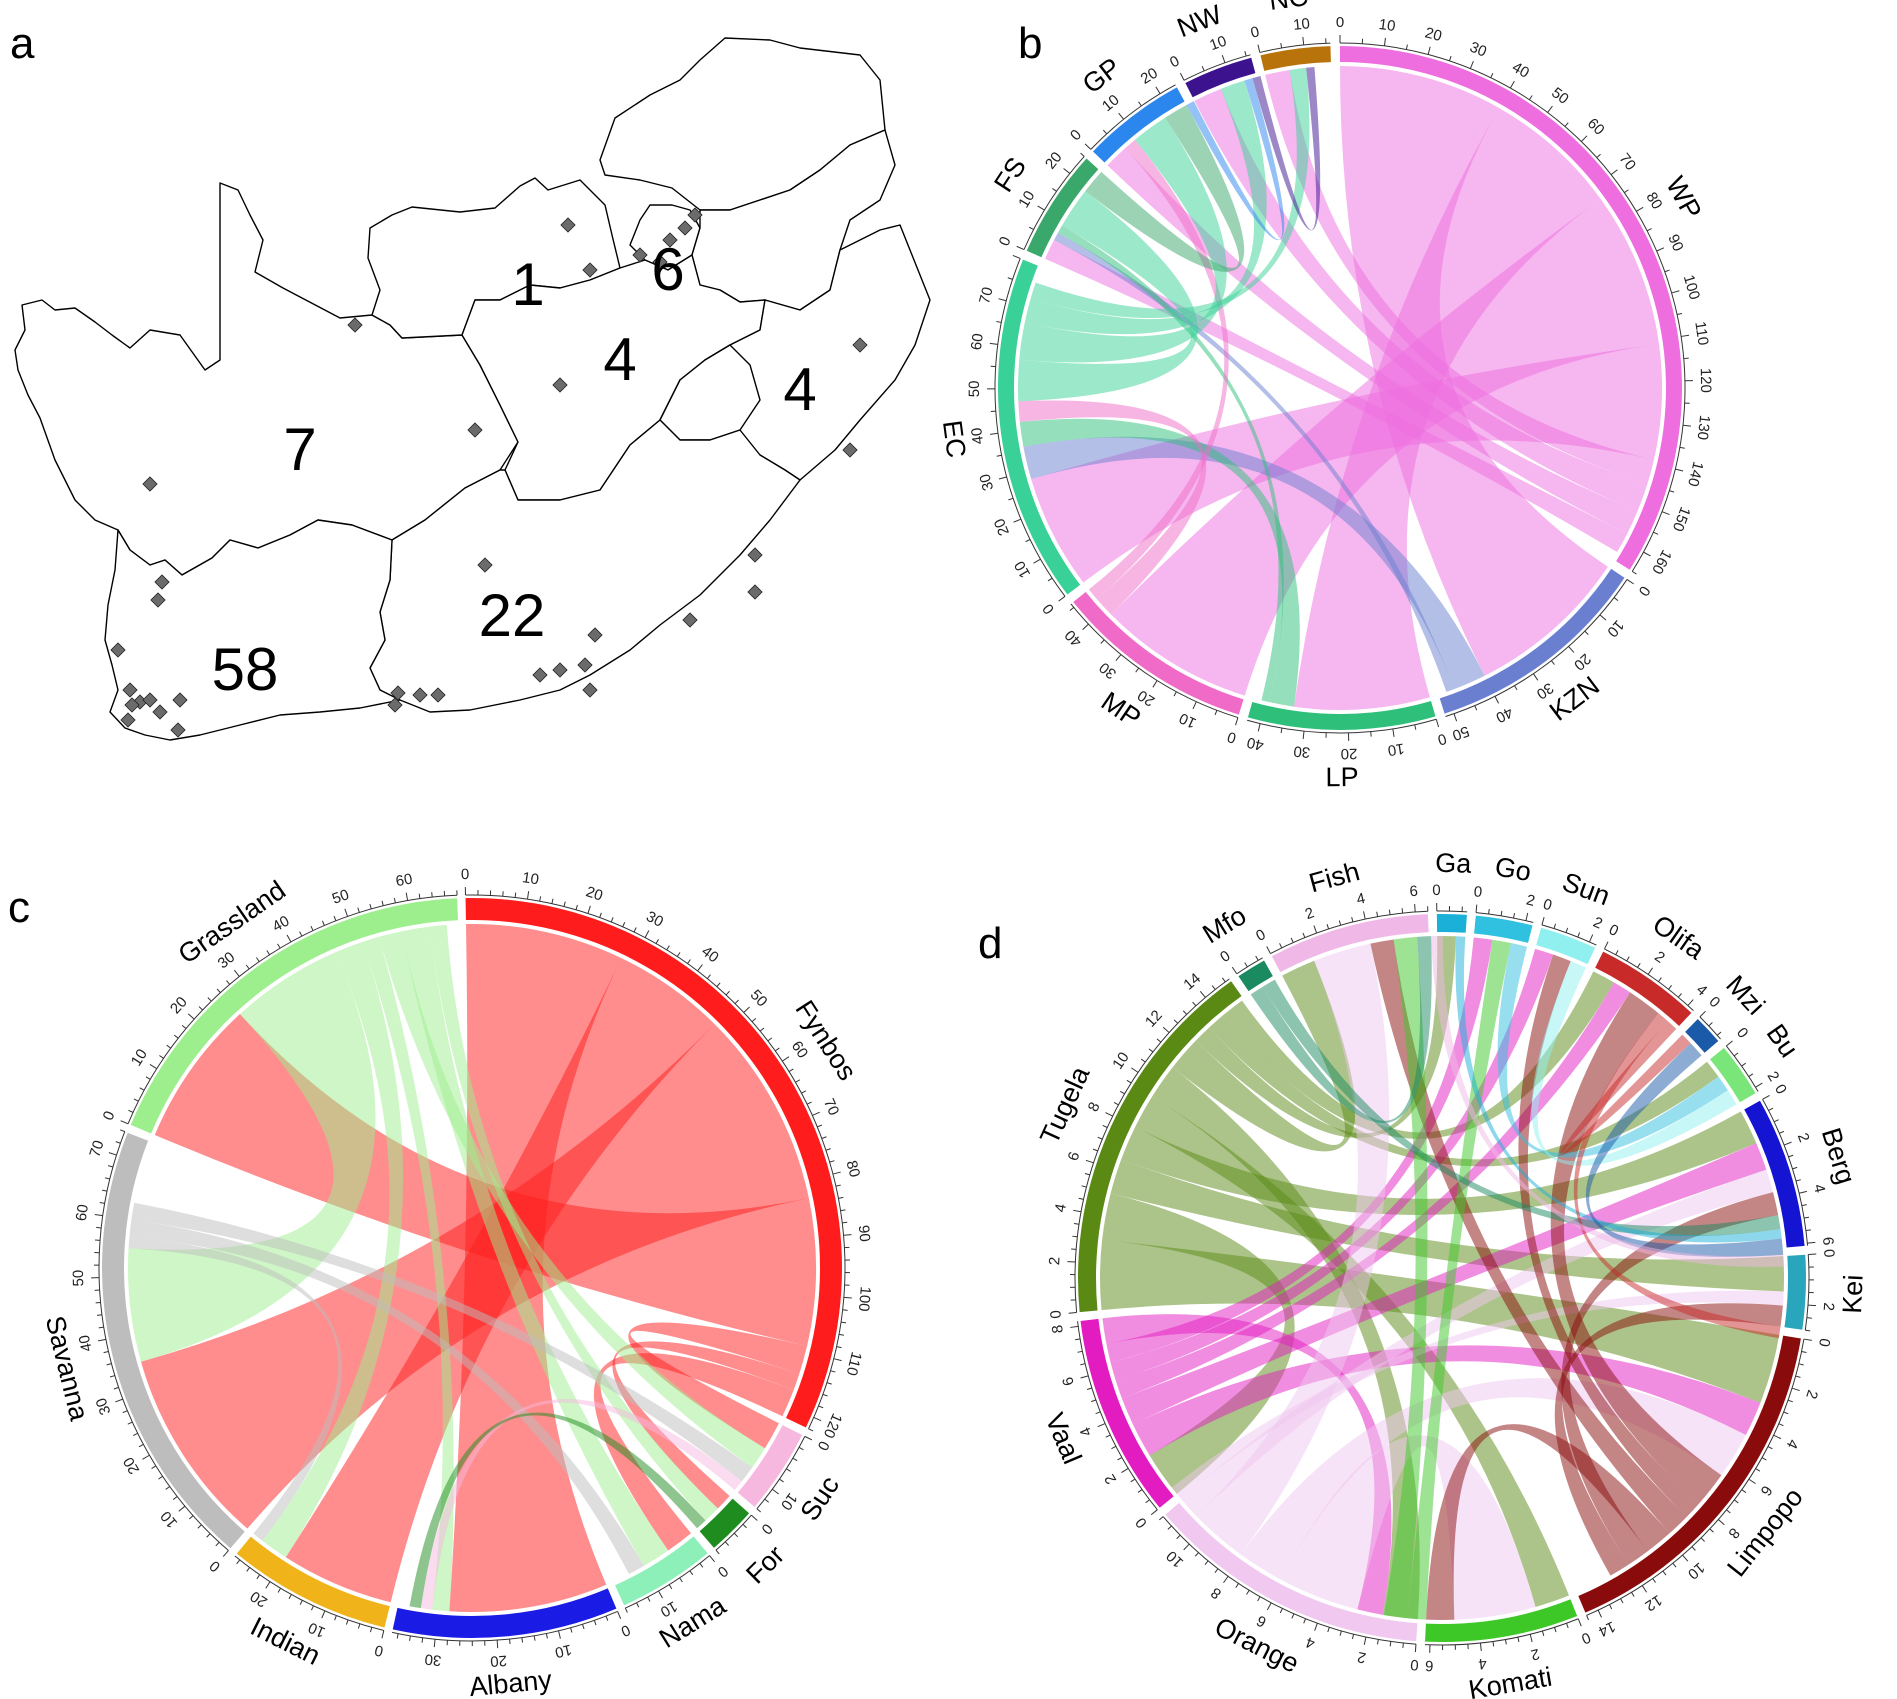 The image size is (1897, 1699). What do you see at coordinates (1188, 720) in the screenshot?
I see `tick-label-MP: 10` at bounding box center [1188, 720].